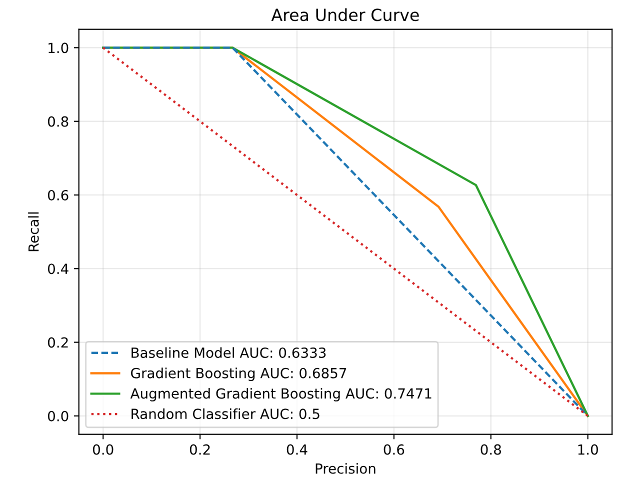 The image size is (631, 488). What do you see at coordinates (346, 468) in the screenshot?
I see `x-axis-title: Precision` at bounding box center [346, 468].